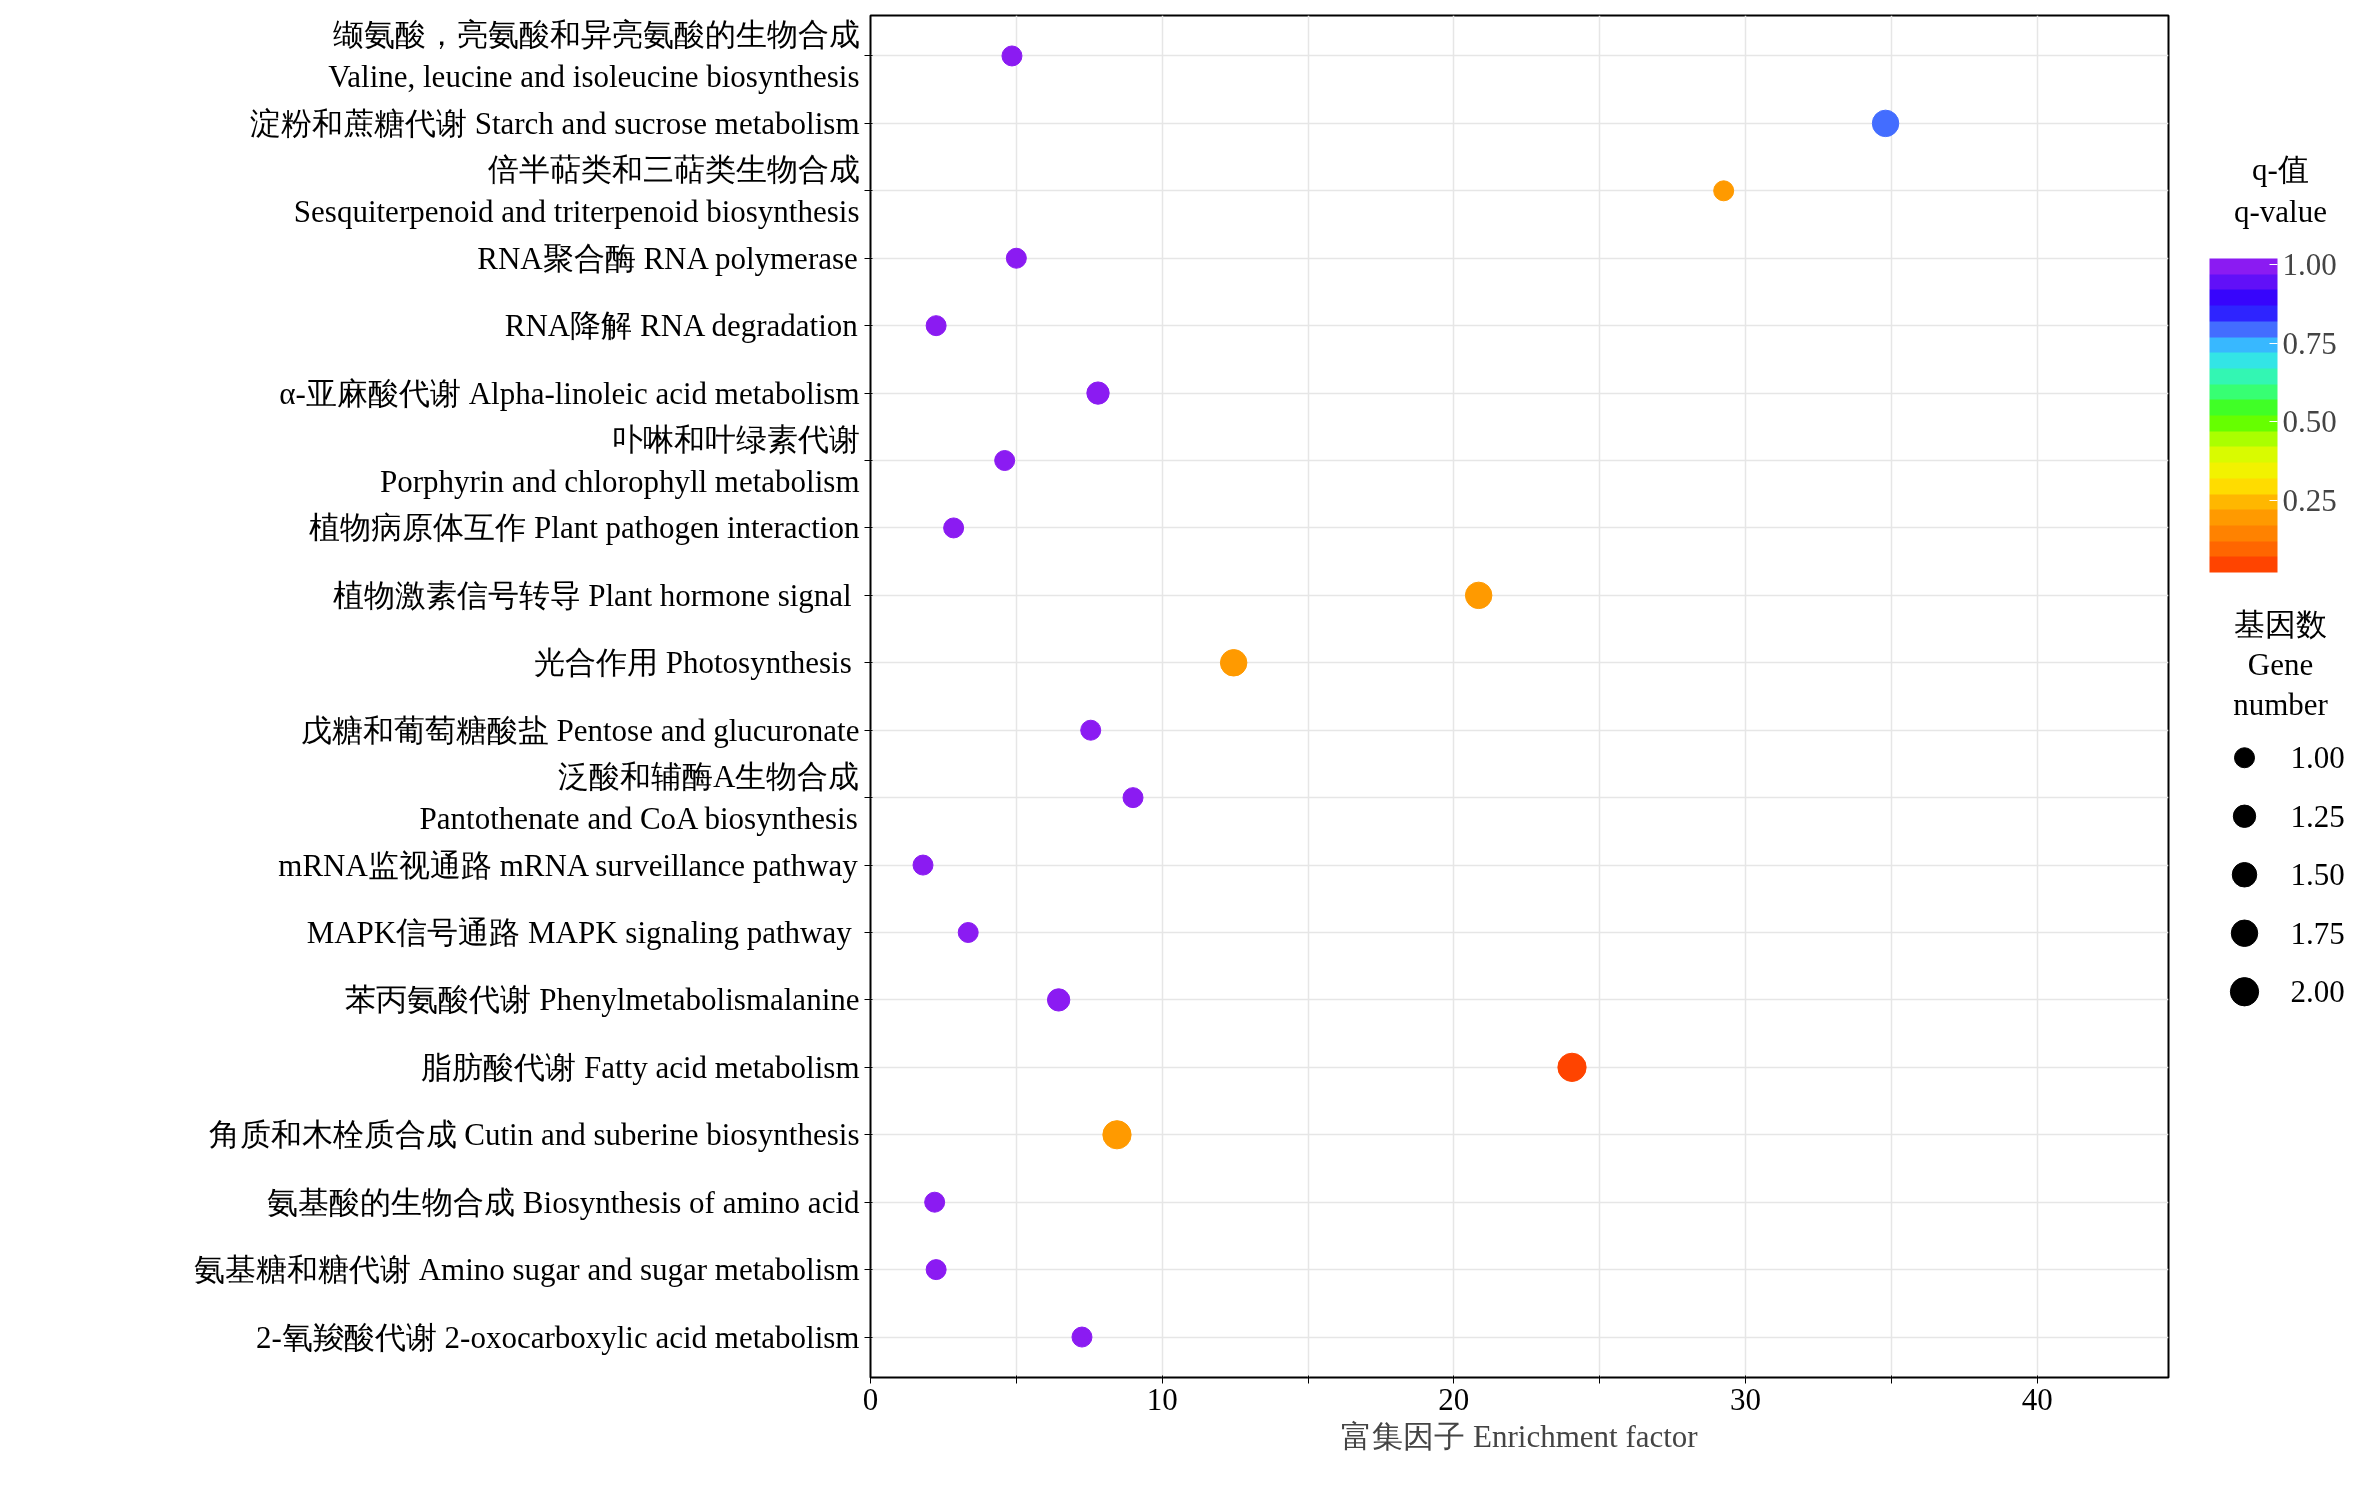  I want to click on y-tick-label: 倍半萜类和三萜类生物合成 Sesquiterpenoid and triterpenoid biosynthesis, so click(576, 191).